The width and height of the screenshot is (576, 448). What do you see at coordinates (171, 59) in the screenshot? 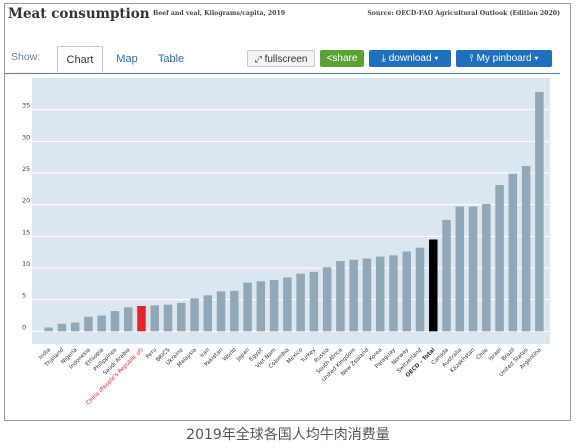
I see `tab-table: Table` at bounding box center [171, 59].